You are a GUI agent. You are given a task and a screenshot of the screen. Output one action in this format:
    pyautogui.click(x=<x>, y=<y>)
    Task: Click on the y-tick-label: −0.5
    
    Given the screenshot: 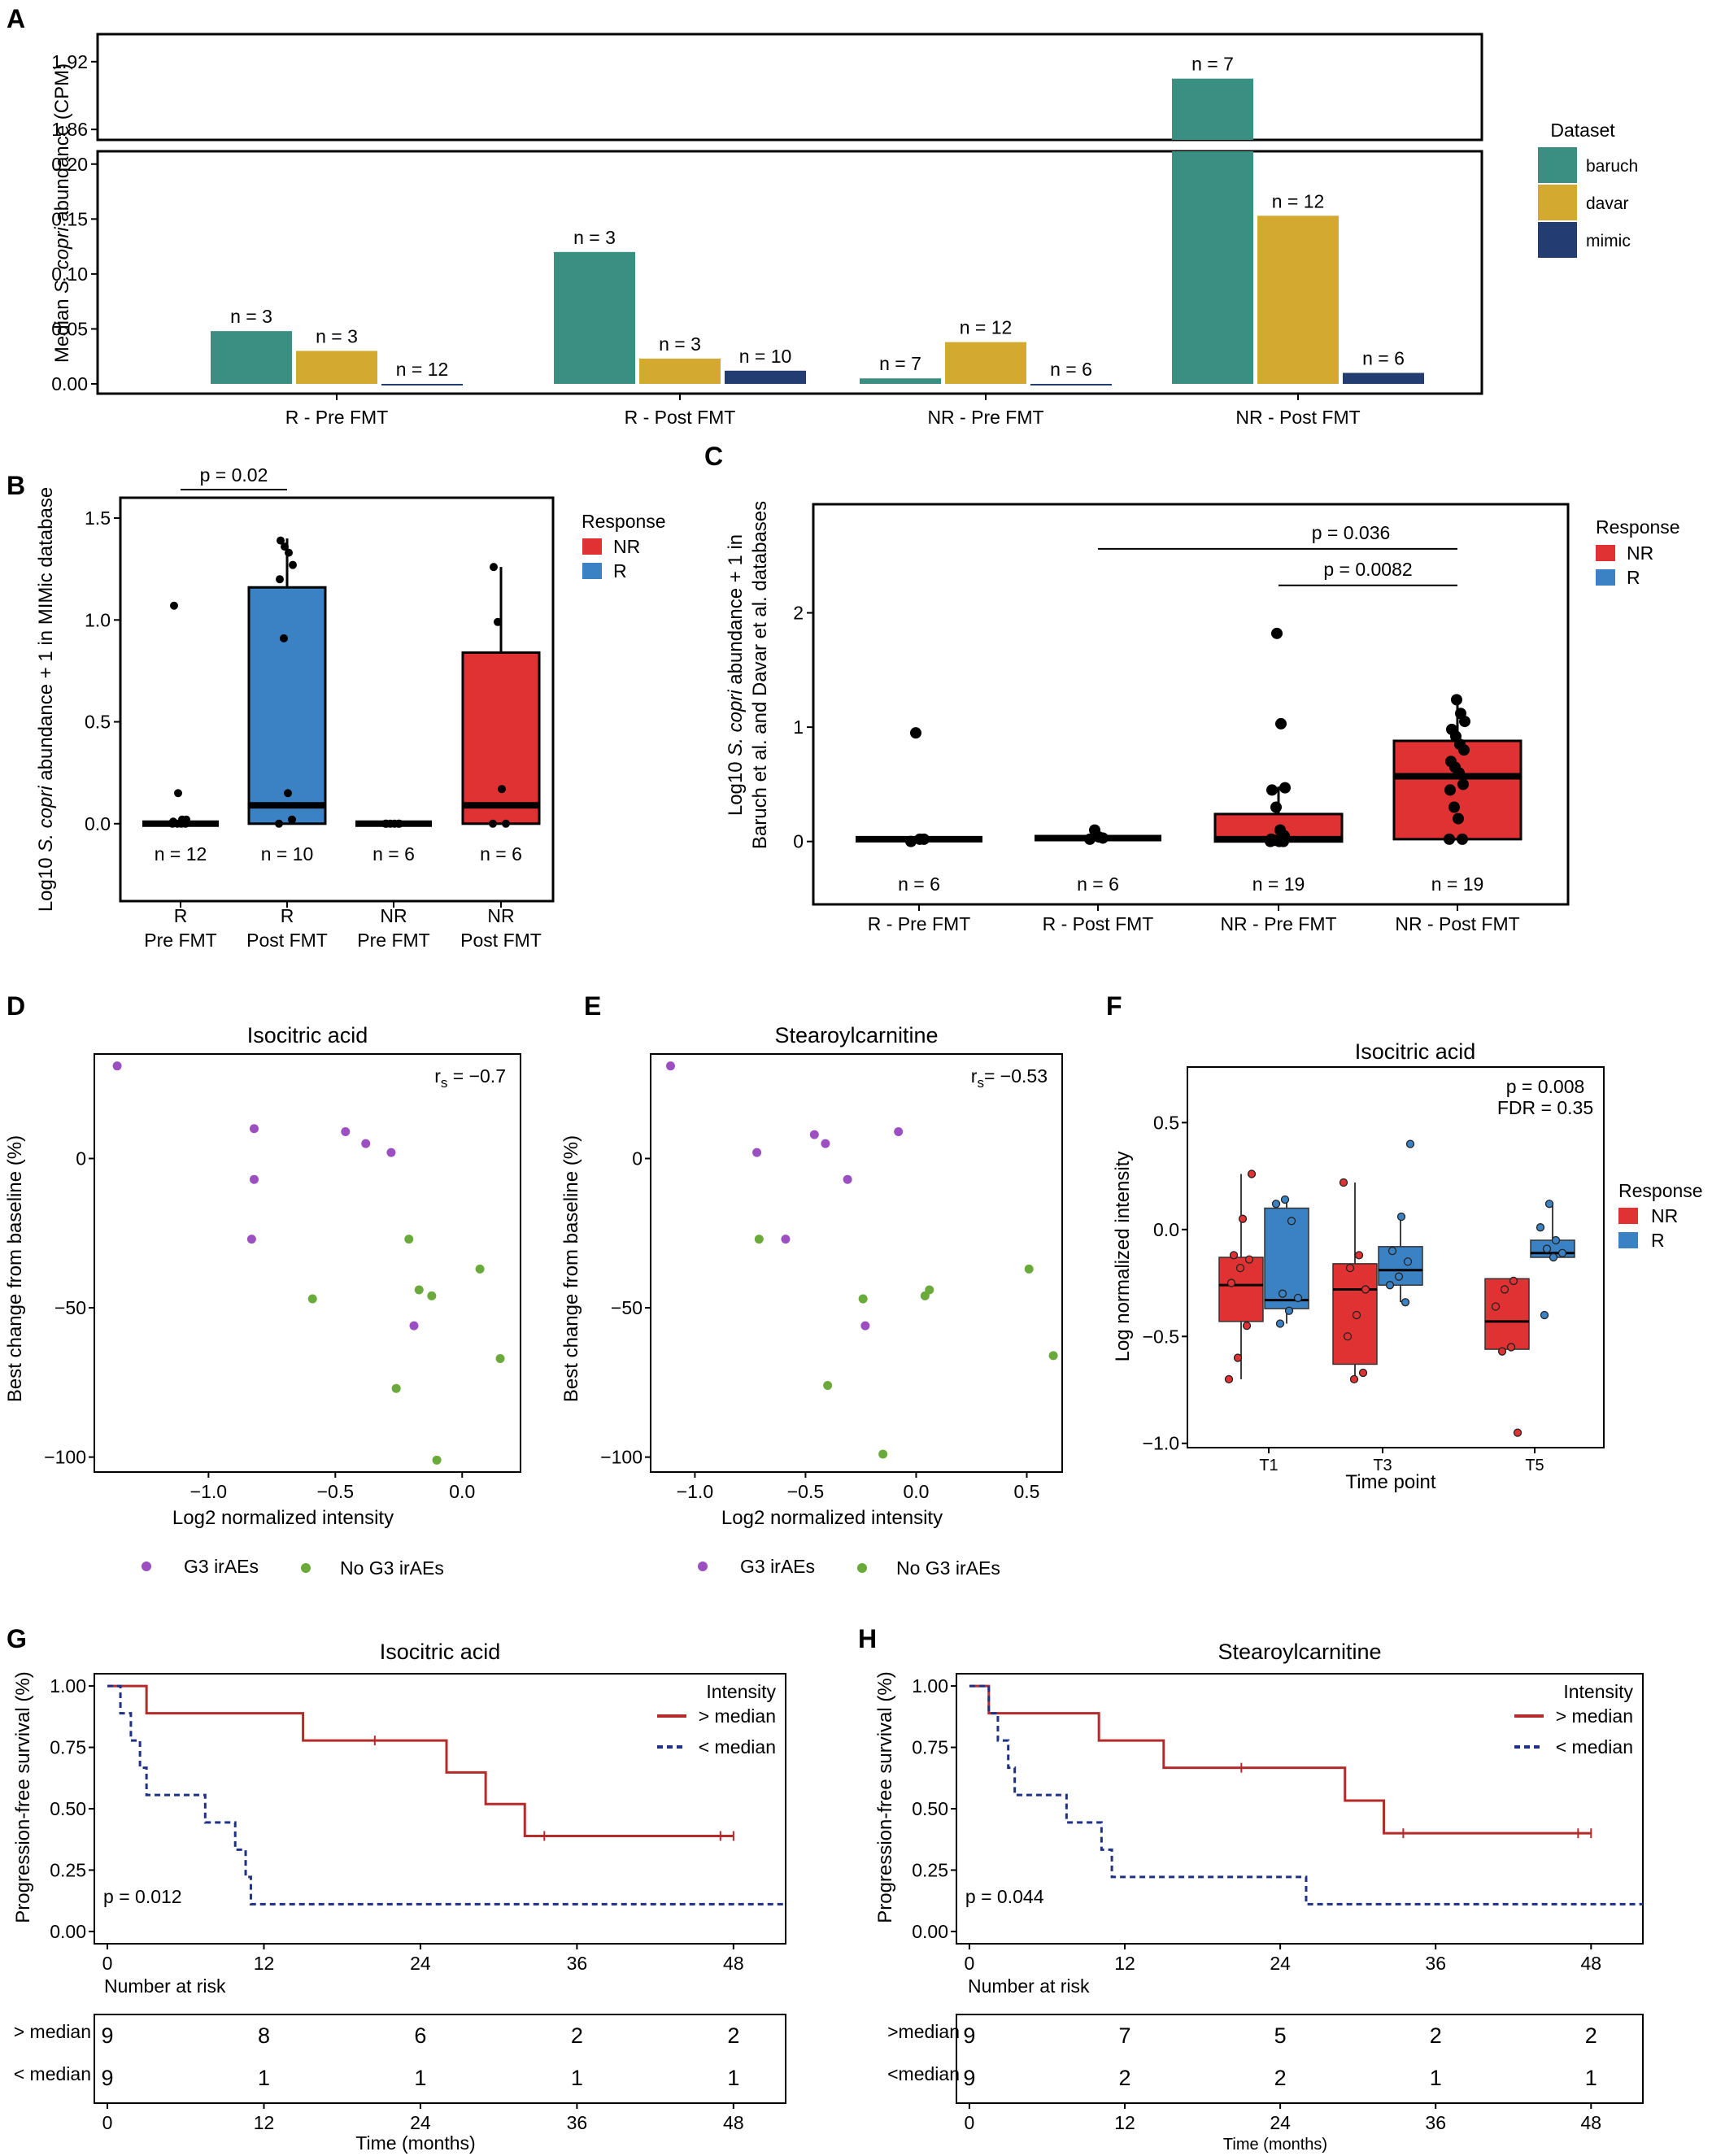 What is the action you would take?
    pyautogui.click(x=1161, y=1336)
    